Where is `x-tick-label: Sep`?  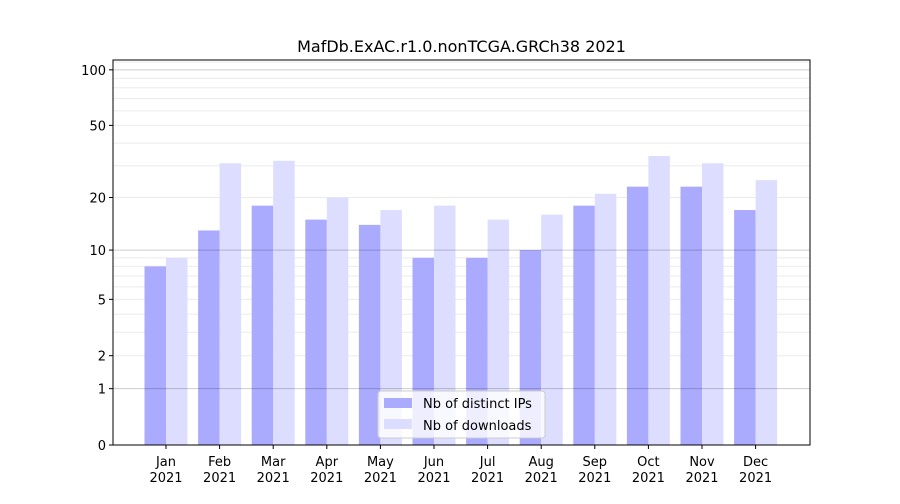
x-tick-label: Sep is located at coordinates (595, 462).